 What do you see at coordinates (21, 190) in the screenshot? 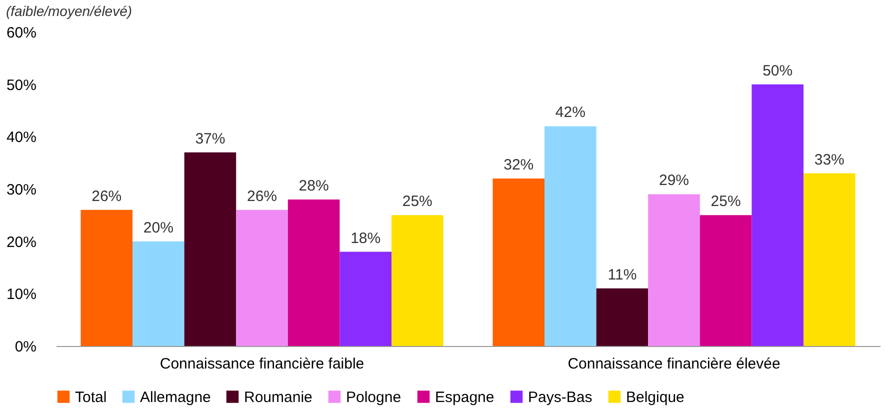
I see `y-tick-label: 30%` at bounding box center [21, 190].